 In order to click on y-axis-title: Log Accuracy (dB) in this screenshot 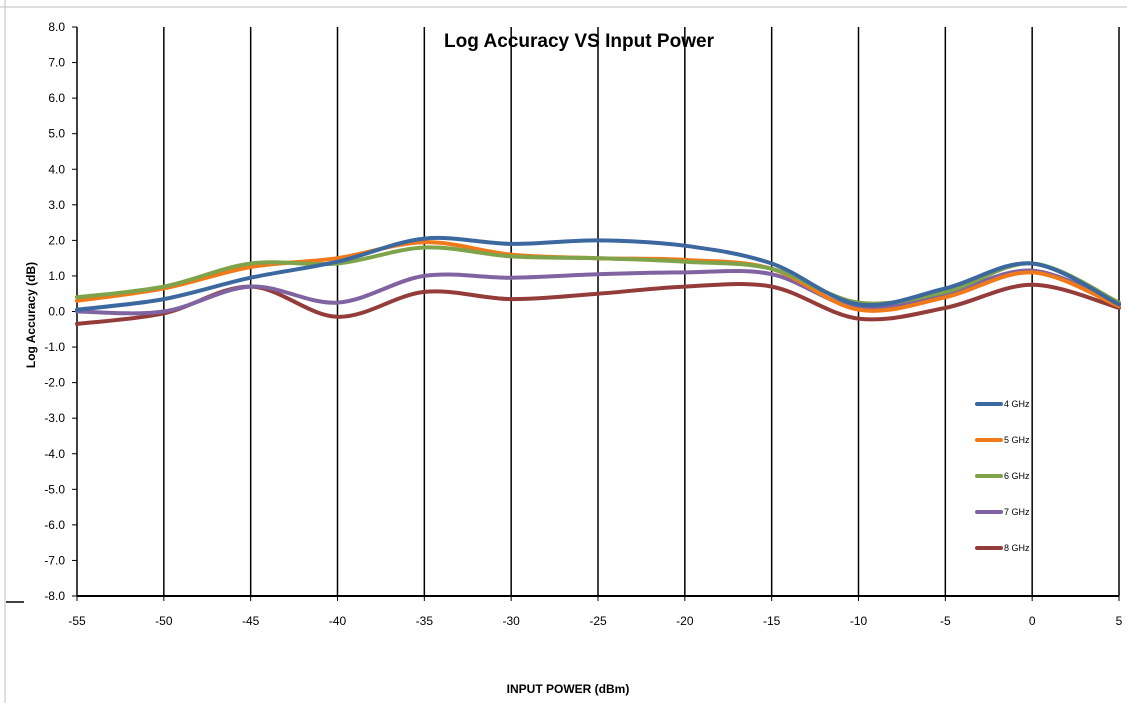, I will do `click(31, 315)`.